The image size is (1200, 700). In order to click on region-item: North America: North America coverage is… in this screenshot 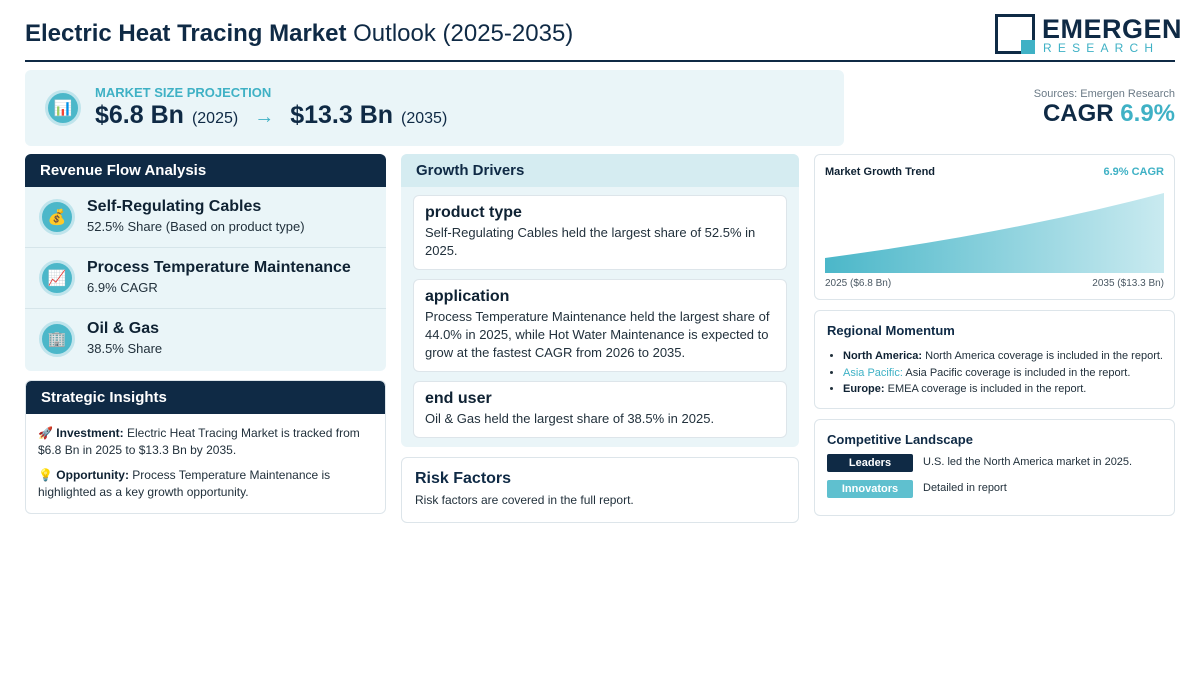, I will do `click(1003, 356)`.